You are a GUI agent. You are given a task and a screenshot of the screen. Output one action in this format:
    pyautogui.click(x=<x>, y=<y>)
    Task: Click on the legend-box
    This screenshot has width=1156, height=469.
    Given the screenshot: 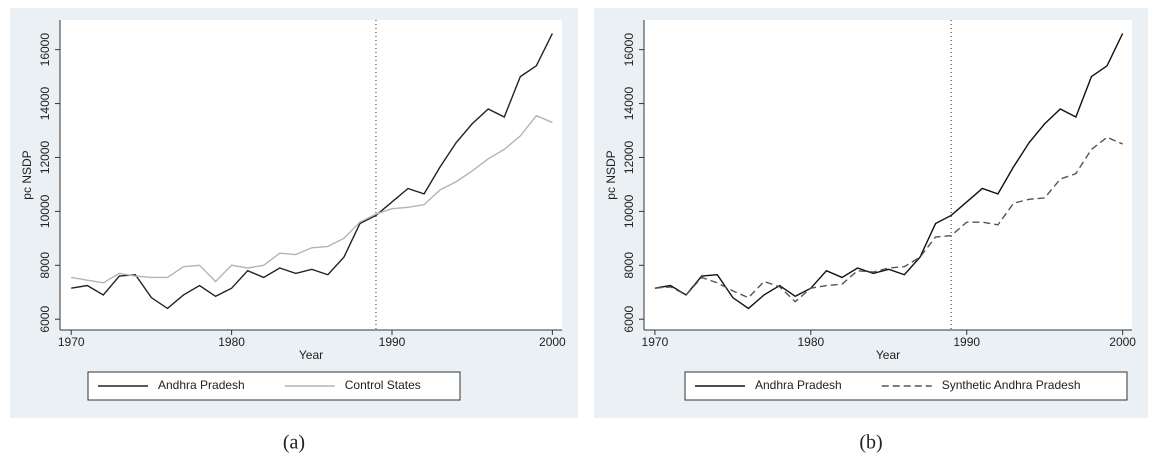 What is the action you would take?
    pyautogui.click(x=274, y=386)
    